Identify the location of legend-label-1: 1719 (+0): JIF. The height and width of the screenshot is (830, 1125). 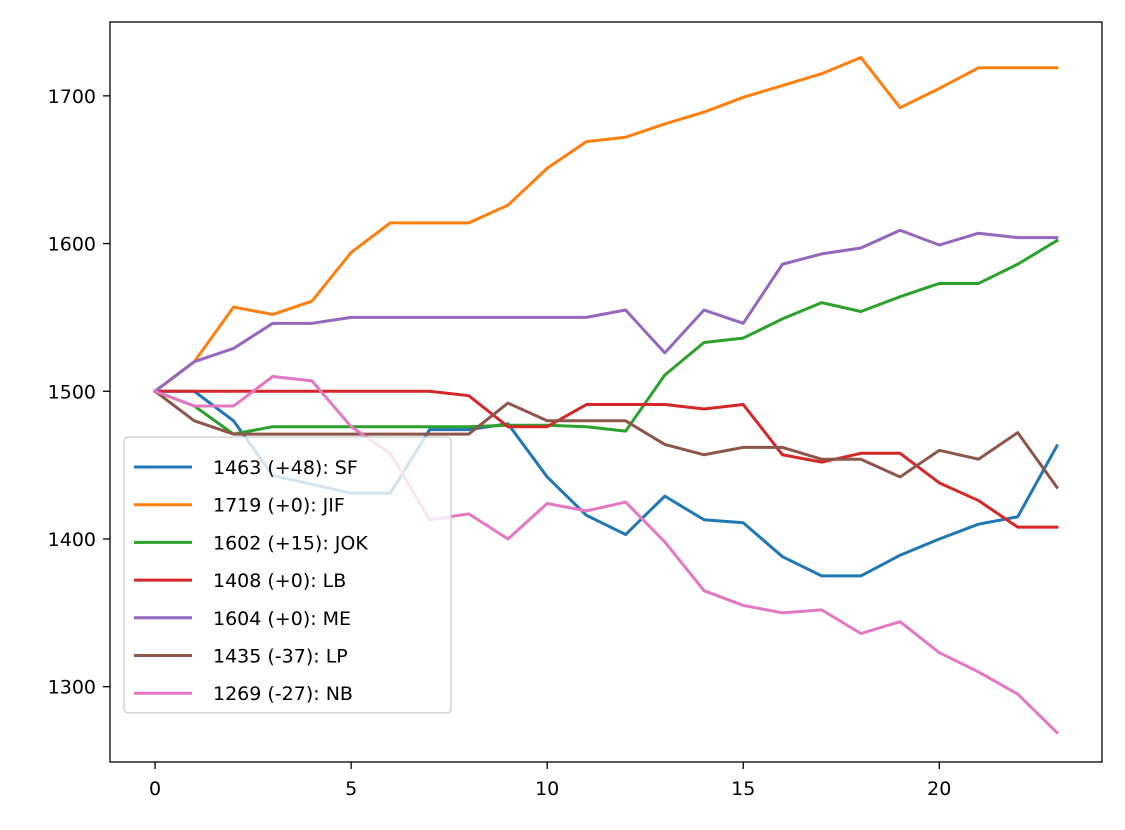
(279, 506).